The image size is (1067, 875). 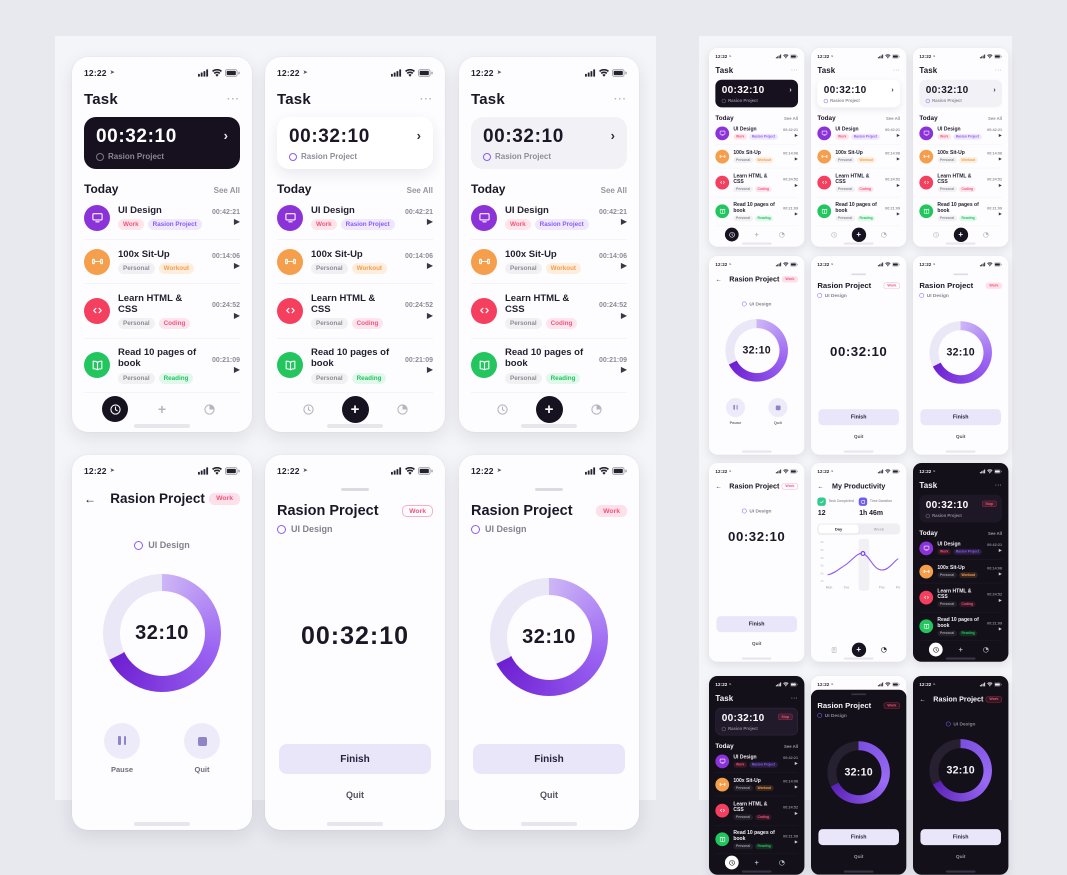 What do you see at coordinates (884, 650) in the screenshot?
I see `nav-stats-icon` at bounding box center [884, 650].